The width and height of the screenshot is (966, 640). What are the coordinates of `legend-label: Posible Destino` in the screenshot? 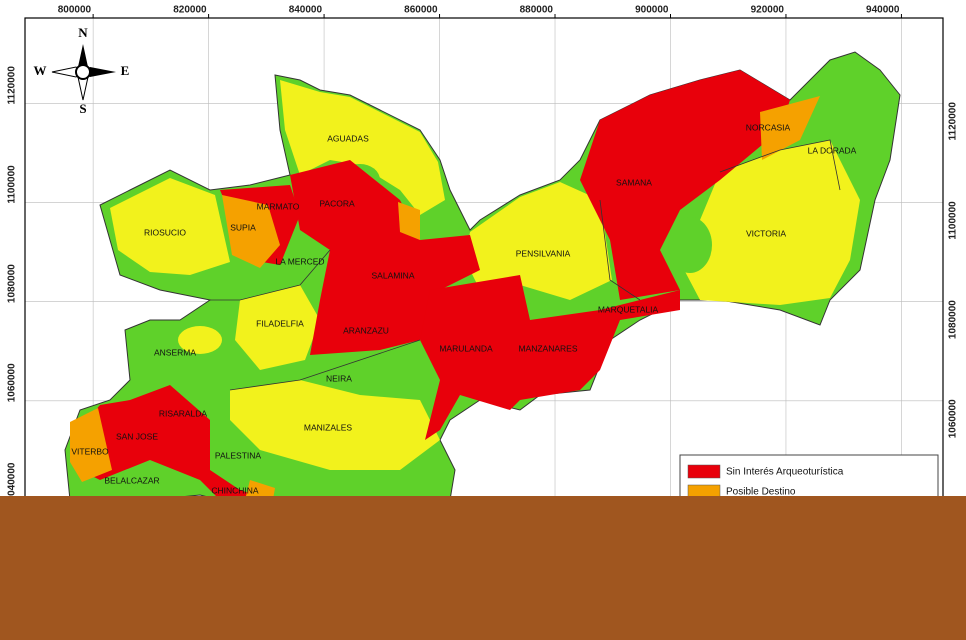 It's located at (761, 492).